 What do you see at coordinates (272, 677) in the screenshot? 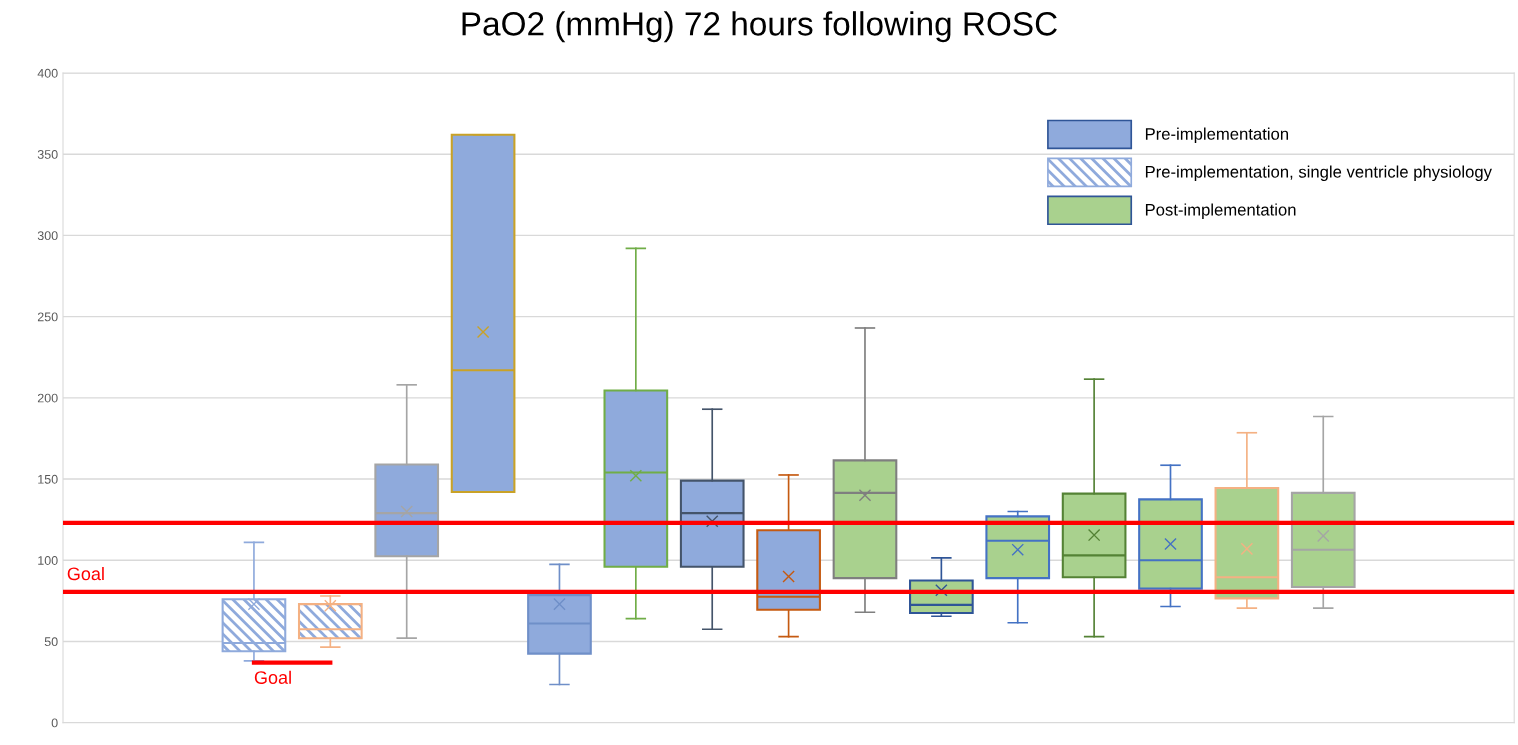
I see `annotation: Goal` at bounding box center [272, 677].